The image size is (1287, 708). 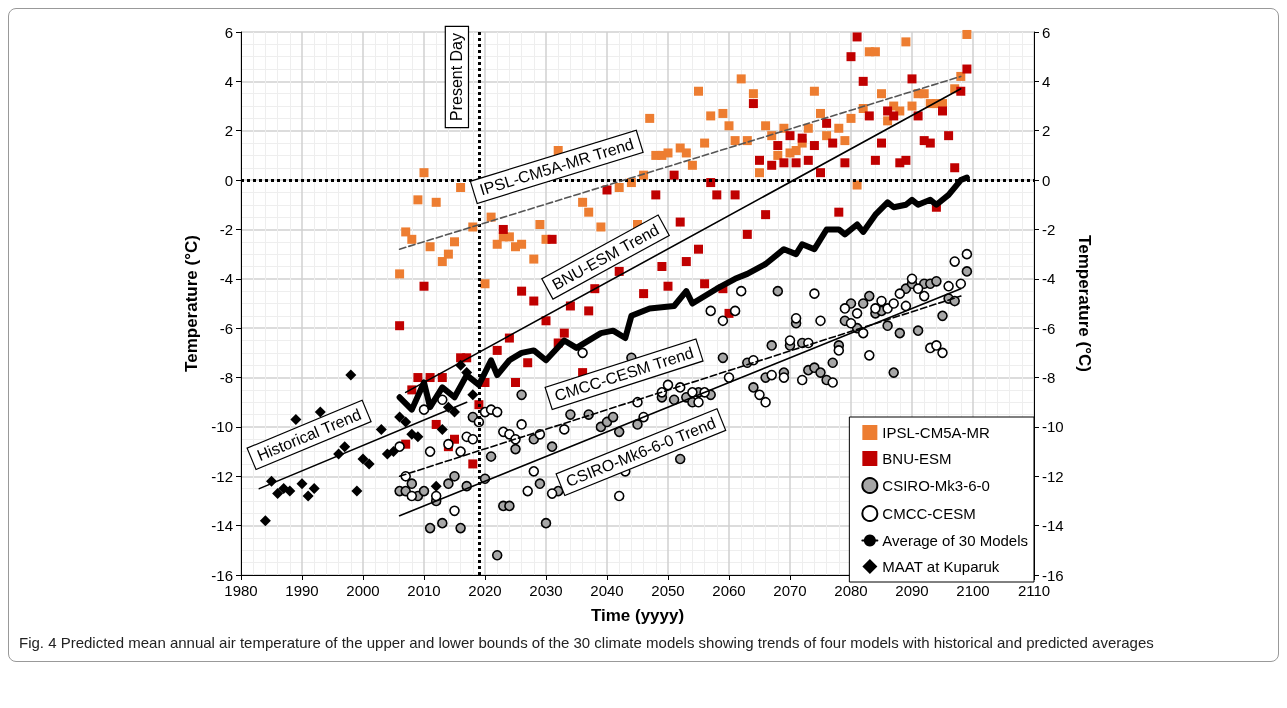 I want to click on legend-label: BNU-ESM, so click(x=917, y=458).